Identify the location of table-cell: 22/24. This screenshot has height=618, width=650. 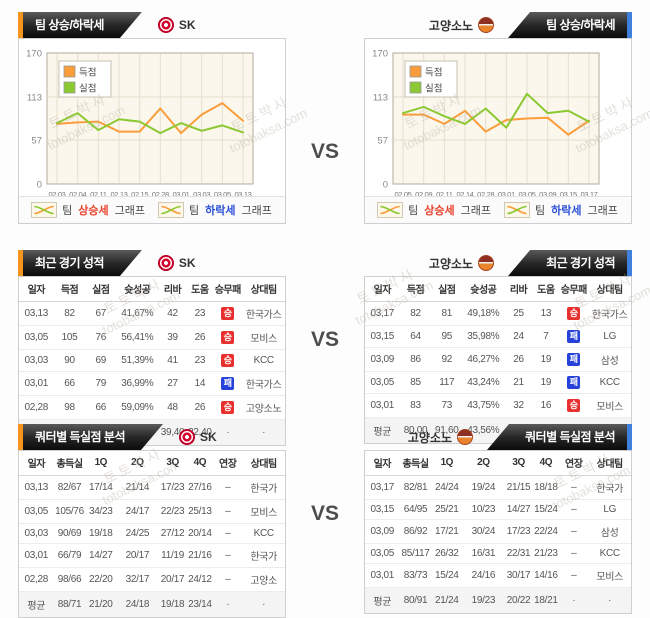
(546, 531).